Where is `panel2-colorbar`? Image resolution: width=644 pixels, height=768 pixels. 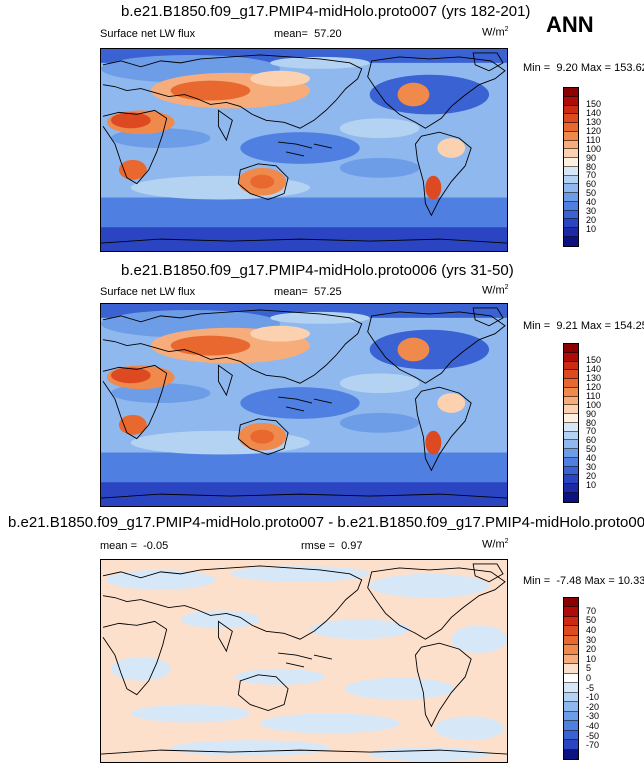
panel2-colorbar is located at coordinates (571, 423).